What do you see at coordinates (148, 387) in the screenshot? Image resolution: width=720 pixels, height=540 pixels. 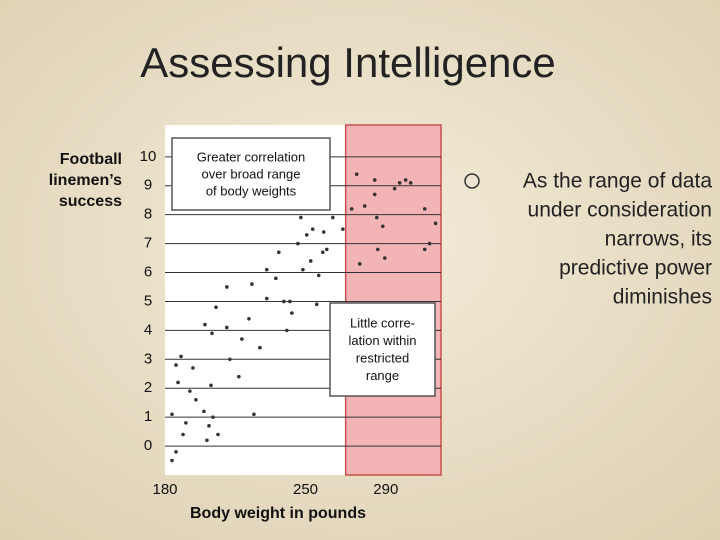 I see `y-tick-label: 2` at bounding box center [148, 387].